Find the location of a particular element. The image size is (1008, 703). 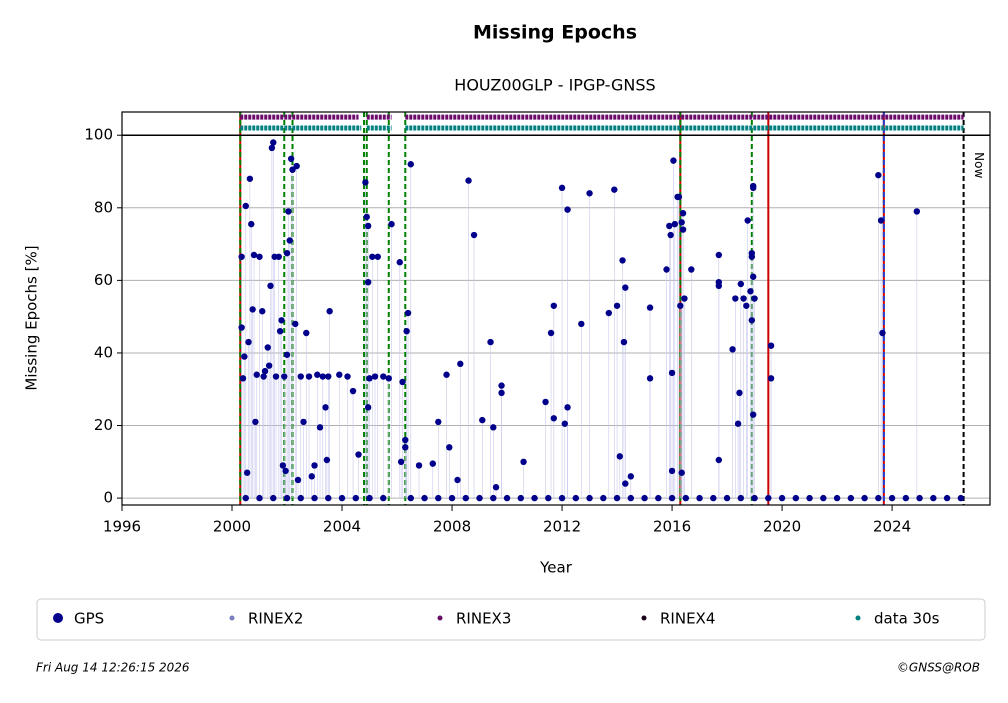

y-tick-label: 40 is located at coordinates (103, 352).